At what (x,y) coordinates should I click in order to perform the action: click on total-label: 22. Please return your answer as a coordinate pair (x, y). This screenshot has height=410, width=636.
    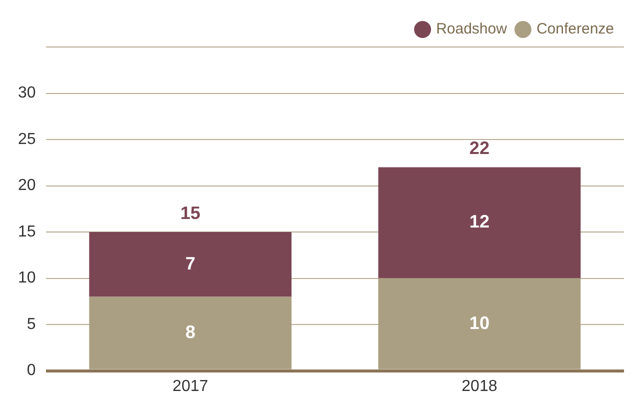
    Looking at the image, I should click on (479, 148).